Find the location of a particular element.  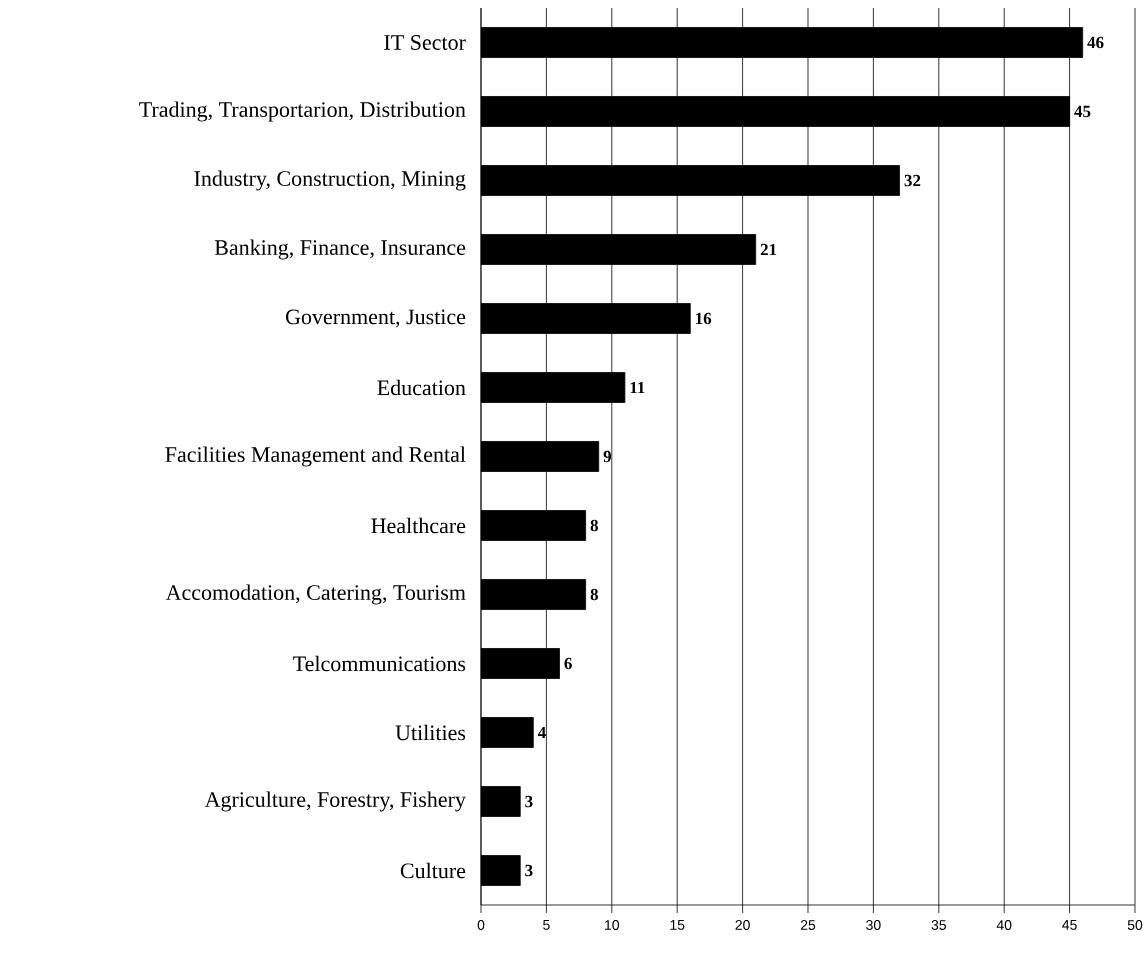

data-label: 6 is located at coordinates (568, 663).